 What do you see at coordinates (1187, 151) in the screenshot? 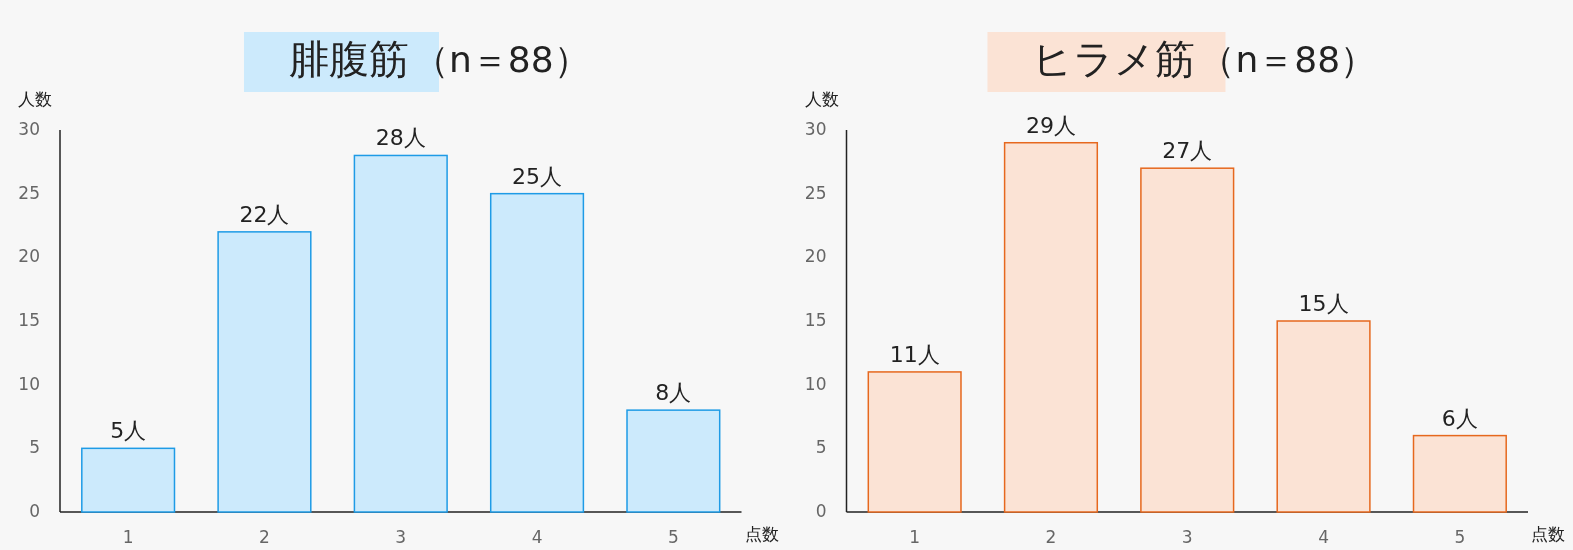
I see `data-label: 27人` at bounding box center [1187, 151].